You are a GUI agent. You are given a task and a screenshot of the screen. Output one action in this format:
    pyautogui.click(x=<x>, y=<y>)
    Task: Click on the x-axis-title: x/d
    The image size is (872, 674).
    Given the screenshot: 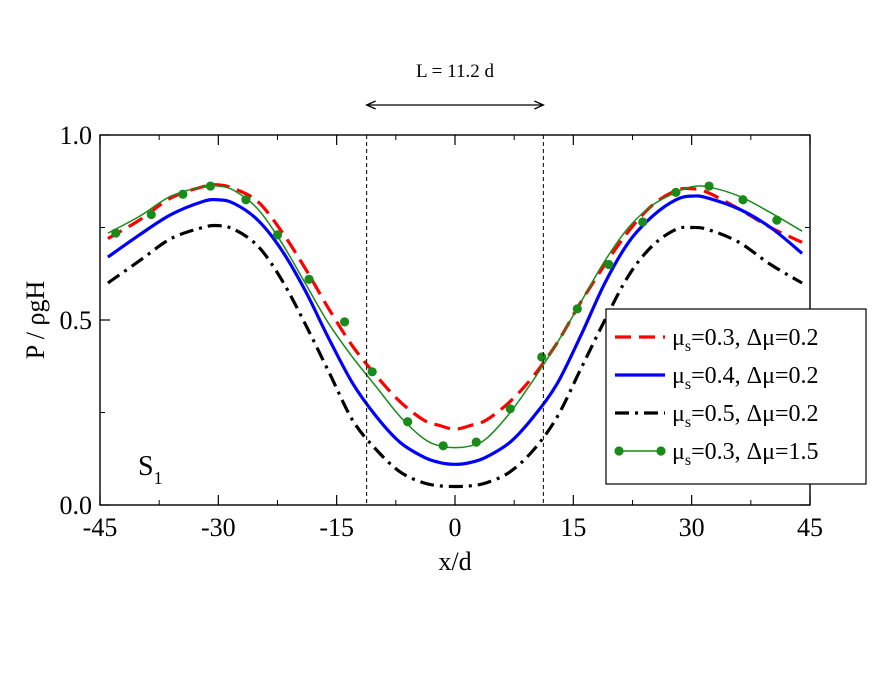 What is the action you would take?
    pyautogui.click(x=454, y=561)
    